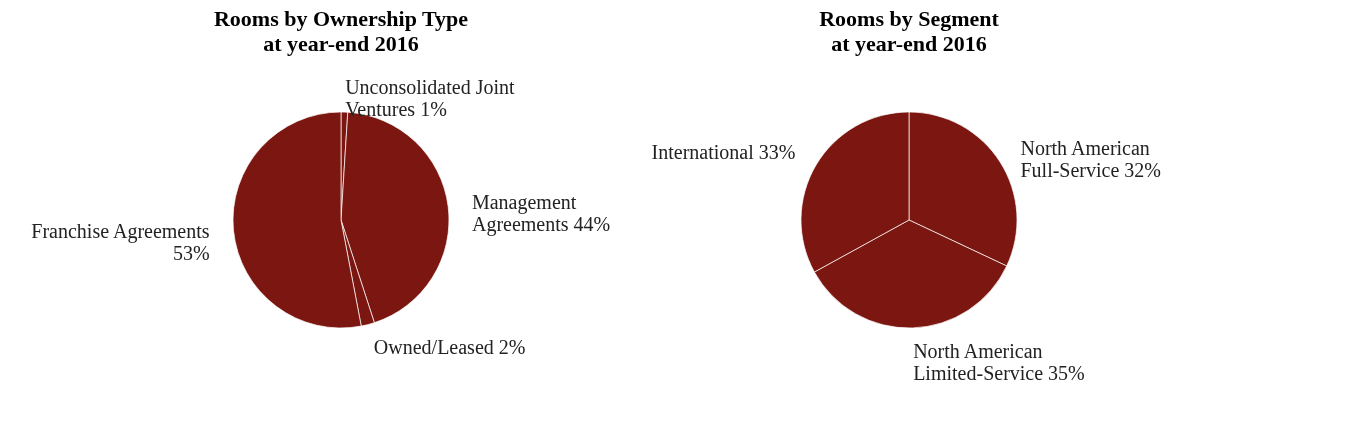 The height and width of the screenshot is (438, 1353). Describe the element at coordinates (449, 346) in the screenshot. I see `slice-label: Owned/Leased 2%` at that location.